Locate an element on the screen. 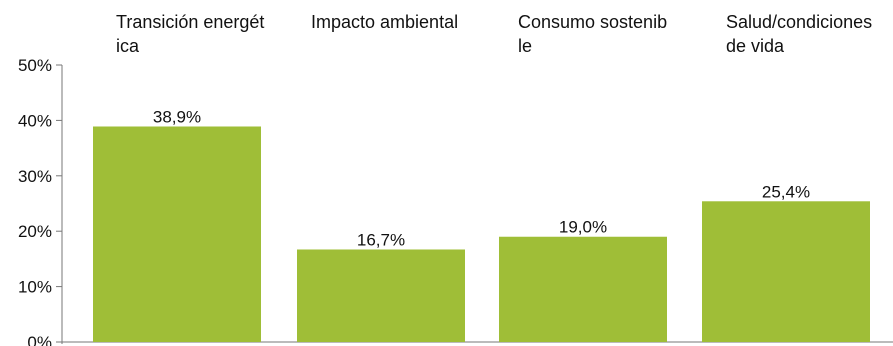 The height and width of the screenshot is (346, 893). data-label: 25,4% is located at coordinates (786, 191).